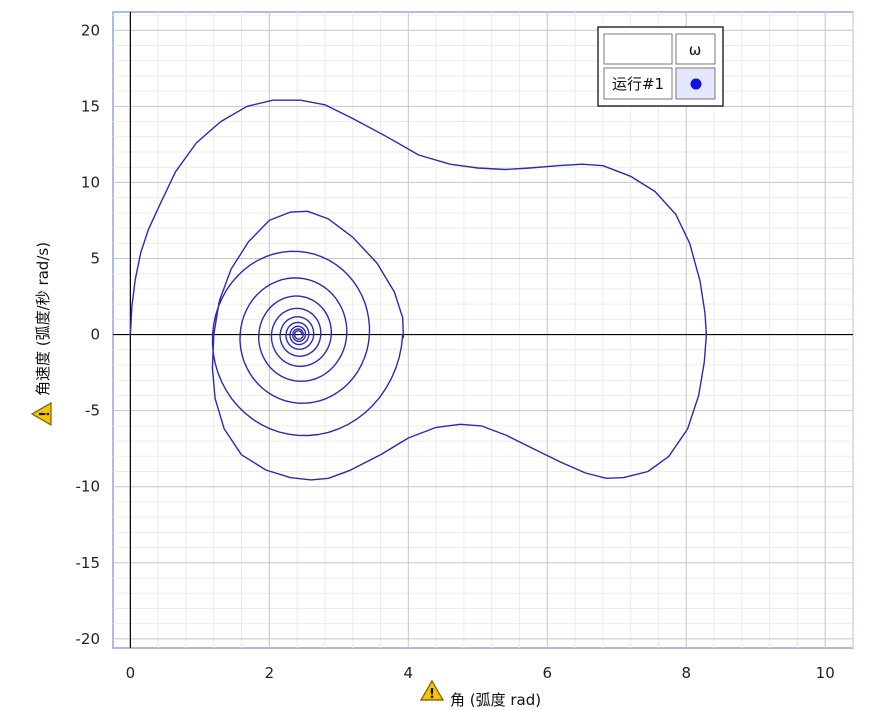 This screenshot has width=881, height=710. What do you see at coordinates (88, 487) in the screenshot?
I see `y-tick-label: -10` at bounding box center [88, 487].